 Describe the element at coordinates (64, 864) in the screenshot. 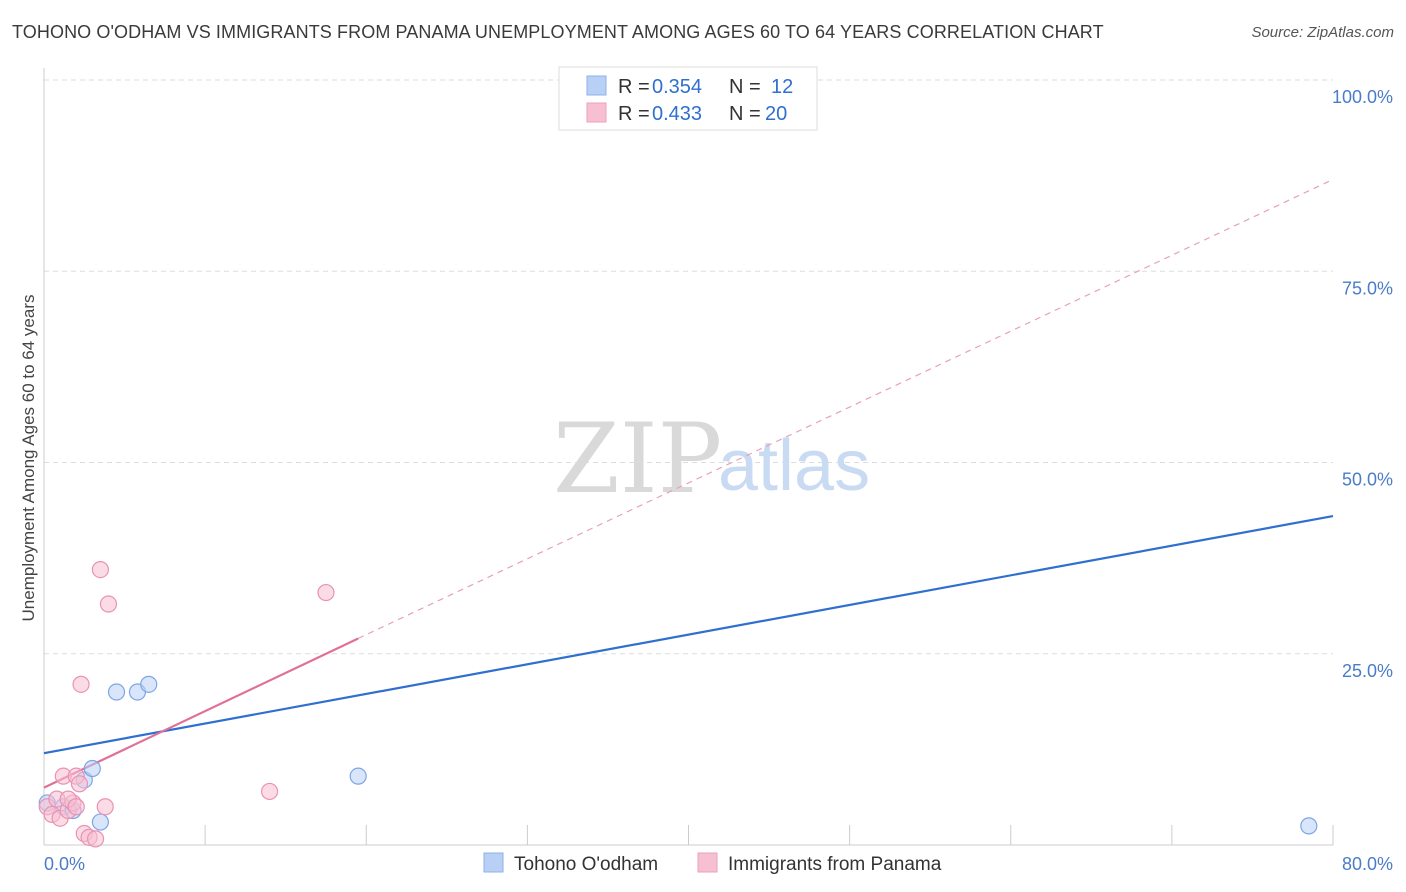

I see `x-tick-label-0: 0.0%` at that location.